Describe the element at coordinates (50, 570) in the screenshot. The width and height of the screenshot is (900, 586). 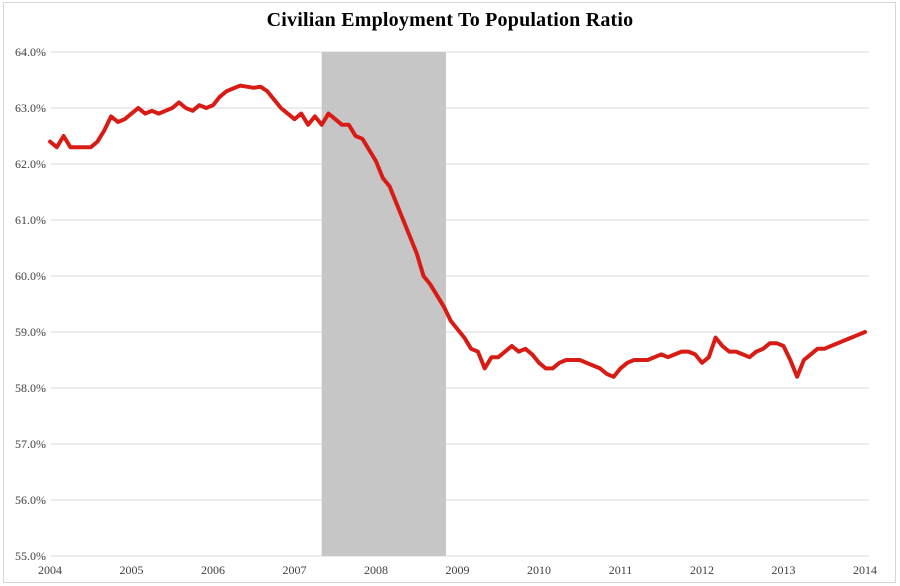
I see `x-tick-label: 2004` at that location.